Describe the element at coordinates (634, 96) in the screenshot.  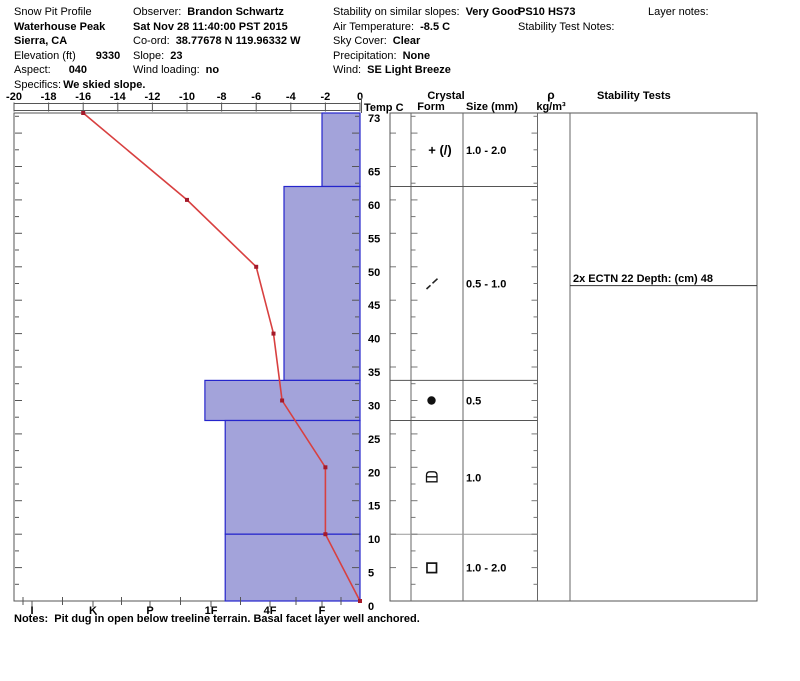
I see `svg-text: Stability Tests` at that location.